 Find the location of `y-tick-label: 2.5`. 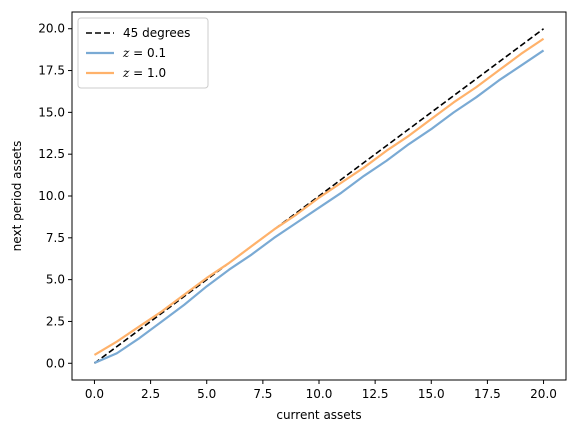

y-tick-label: 2.5 is located at coordinates (55, 321).